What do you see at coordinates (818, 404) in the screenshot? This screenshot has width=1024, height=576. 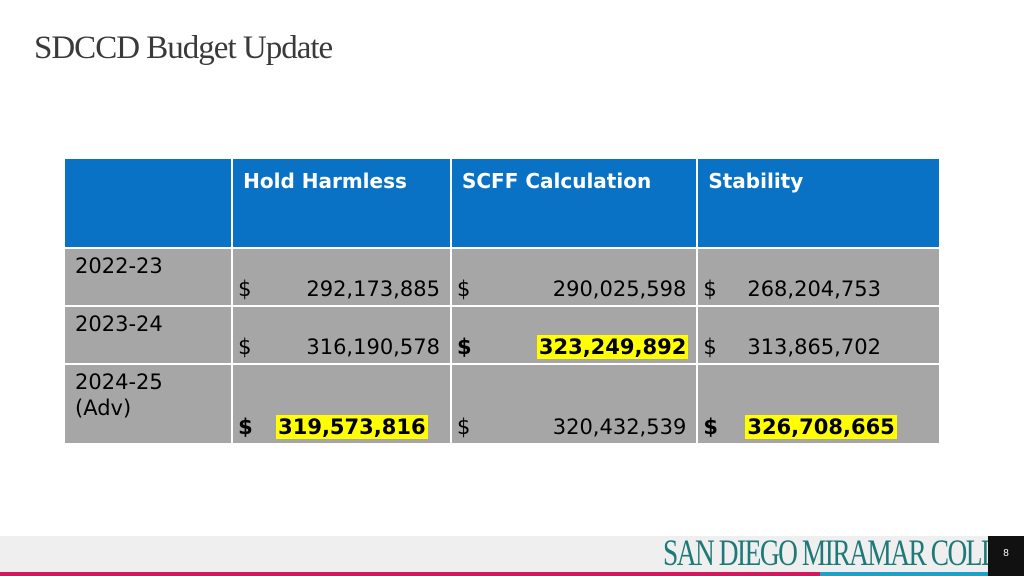 I see `stability-cell: $326,708,665` at bounding box center [818, 404].